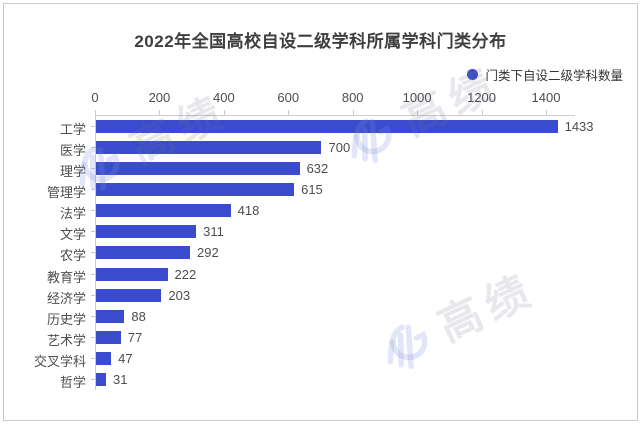  Describe the element at coordinates (66, 319) in the screenshot. I see `category-label: 历史学` at that location.